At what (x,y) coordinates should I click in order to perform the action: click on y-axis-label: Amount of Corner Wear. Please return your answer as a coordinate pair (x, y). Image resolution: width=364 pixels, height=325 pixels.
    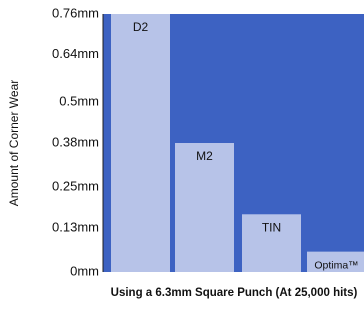
    Looking at the image, I should click on (14, 143).